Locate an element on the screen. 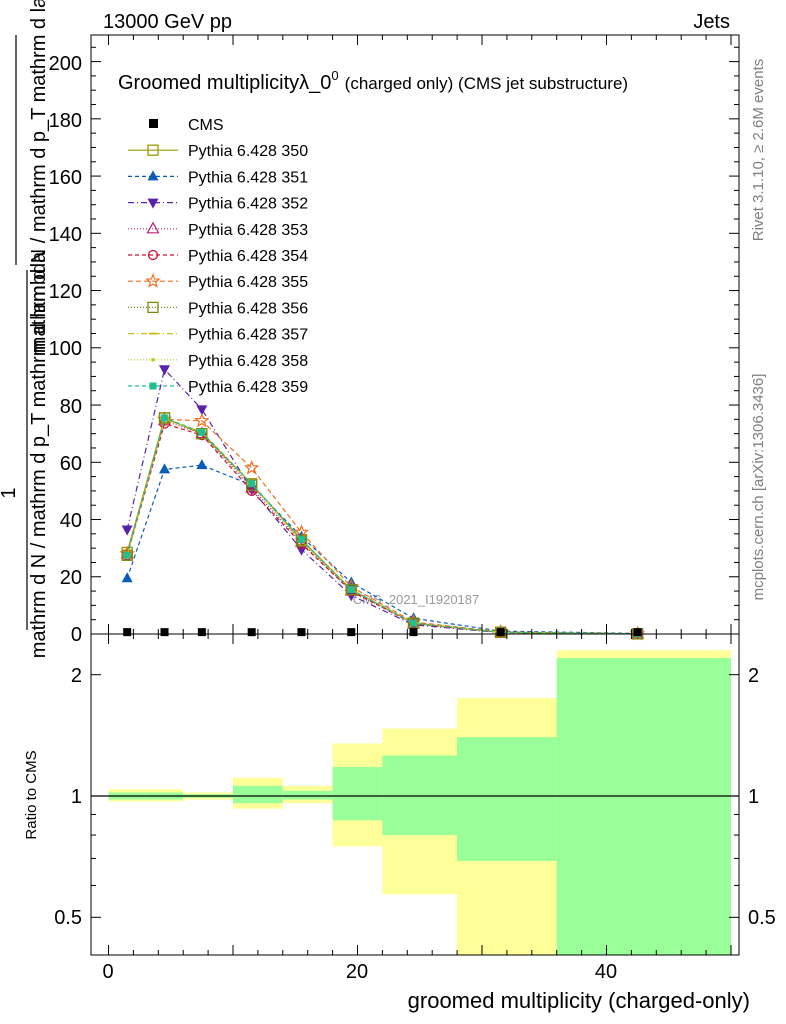 The width and height of the screenshot is (786, 1024). legend-label: Pythia 6.428 352 is located at coordinates (248, 204).